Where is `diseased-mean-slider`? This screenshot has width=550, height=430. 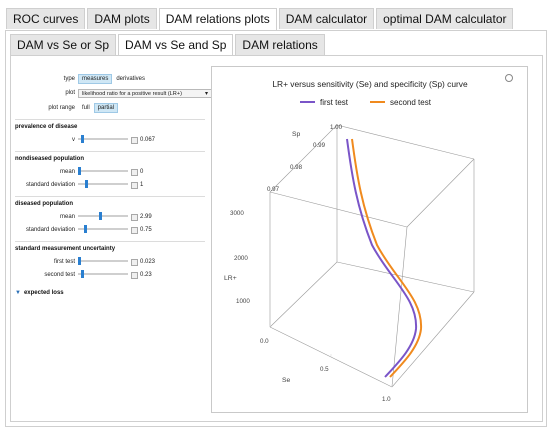
diseased-mean-slider is located at coordinates (103, 216).